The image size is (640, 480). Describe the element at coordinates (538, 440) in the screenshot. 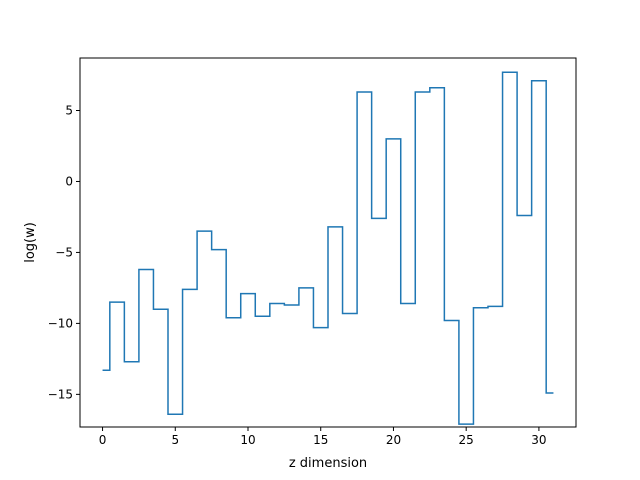

I see `x-tick-label: 30` at that location.